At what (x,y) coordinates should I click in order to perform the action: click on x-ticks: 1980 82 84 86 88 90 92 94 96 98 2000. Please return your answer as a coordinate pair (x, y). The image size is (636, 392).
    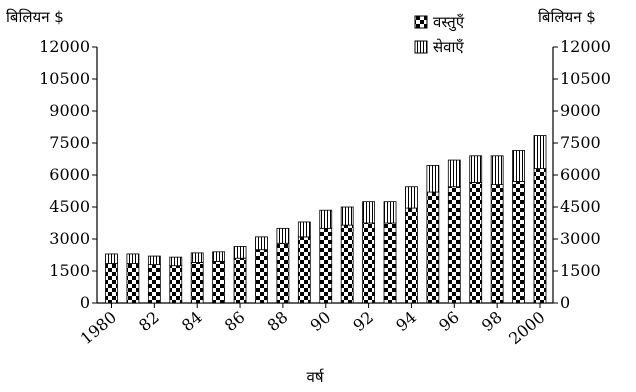
    Looking at the image, I should click on (313, 325).